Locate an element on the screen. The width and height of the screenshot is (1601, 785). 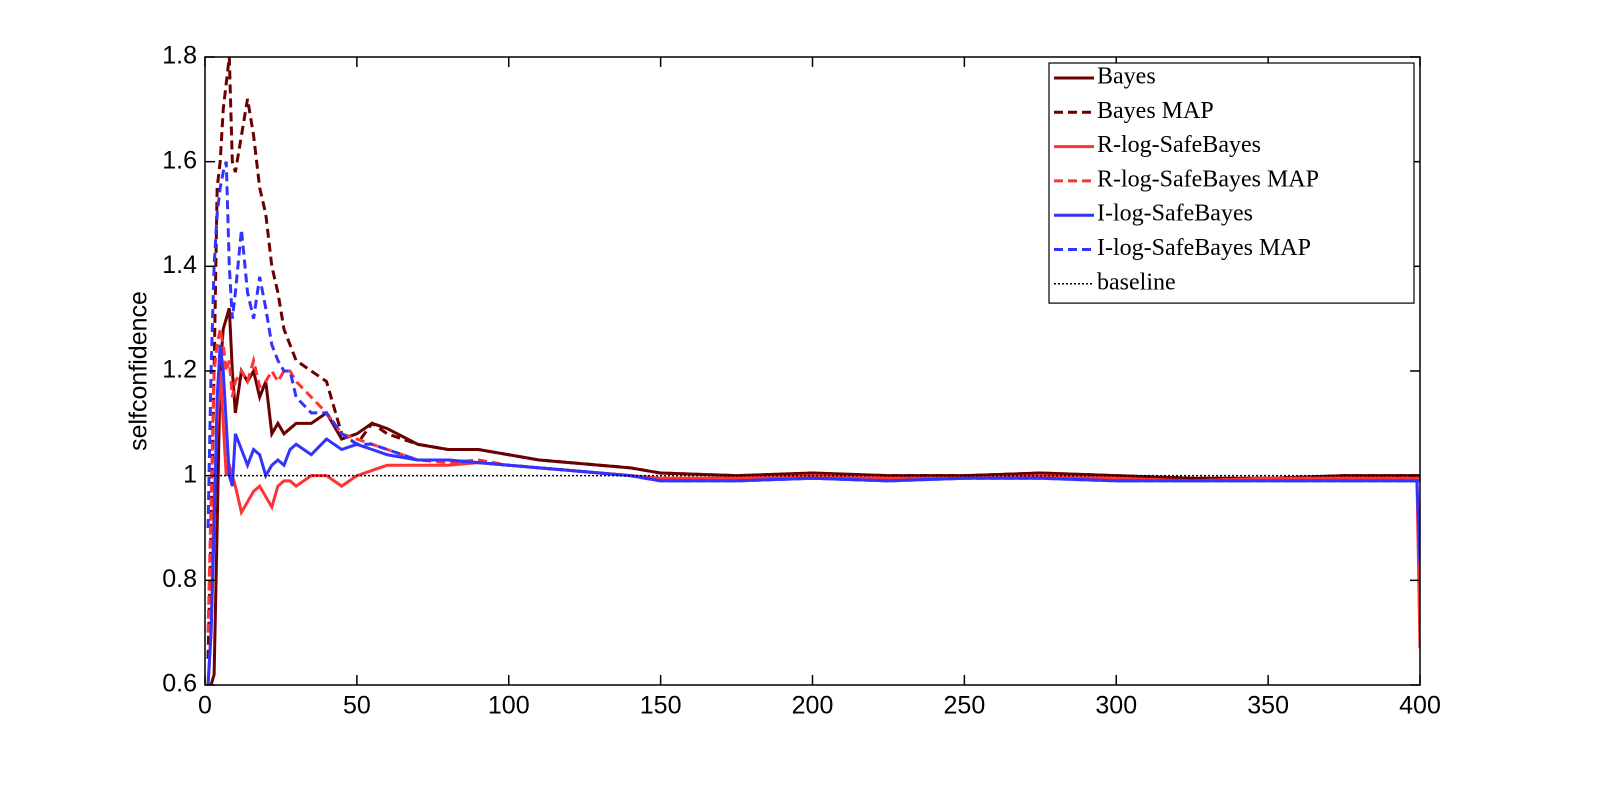
x-tick-label: 100 is located at coordinates (509, 706).